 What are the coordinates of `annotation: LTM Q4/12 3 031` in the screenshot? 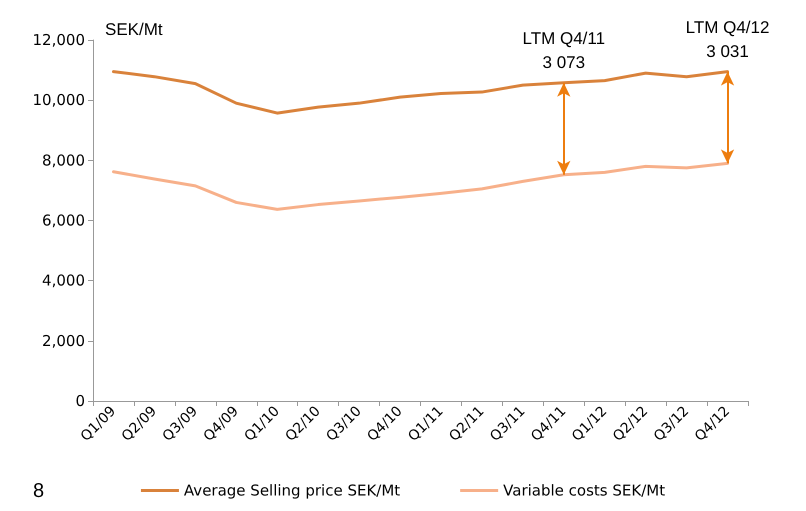 It's located at (728, 40).